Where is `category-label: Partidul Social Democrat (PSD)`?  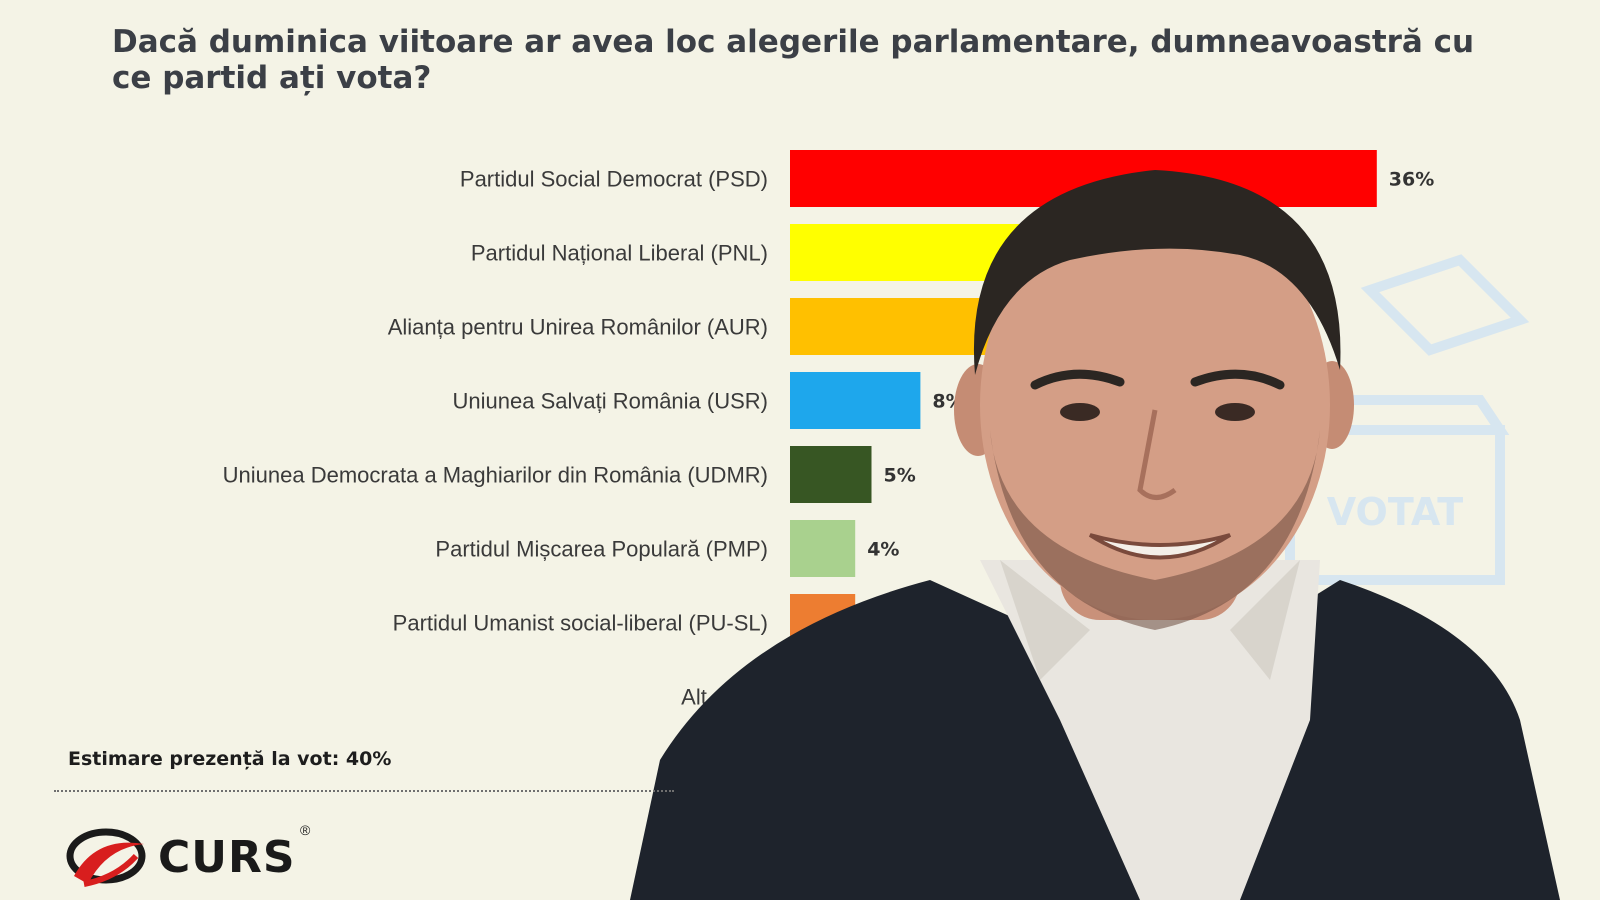
category-label: Partidul Social Democrat (PSD) is located at coordinates (614, 179).